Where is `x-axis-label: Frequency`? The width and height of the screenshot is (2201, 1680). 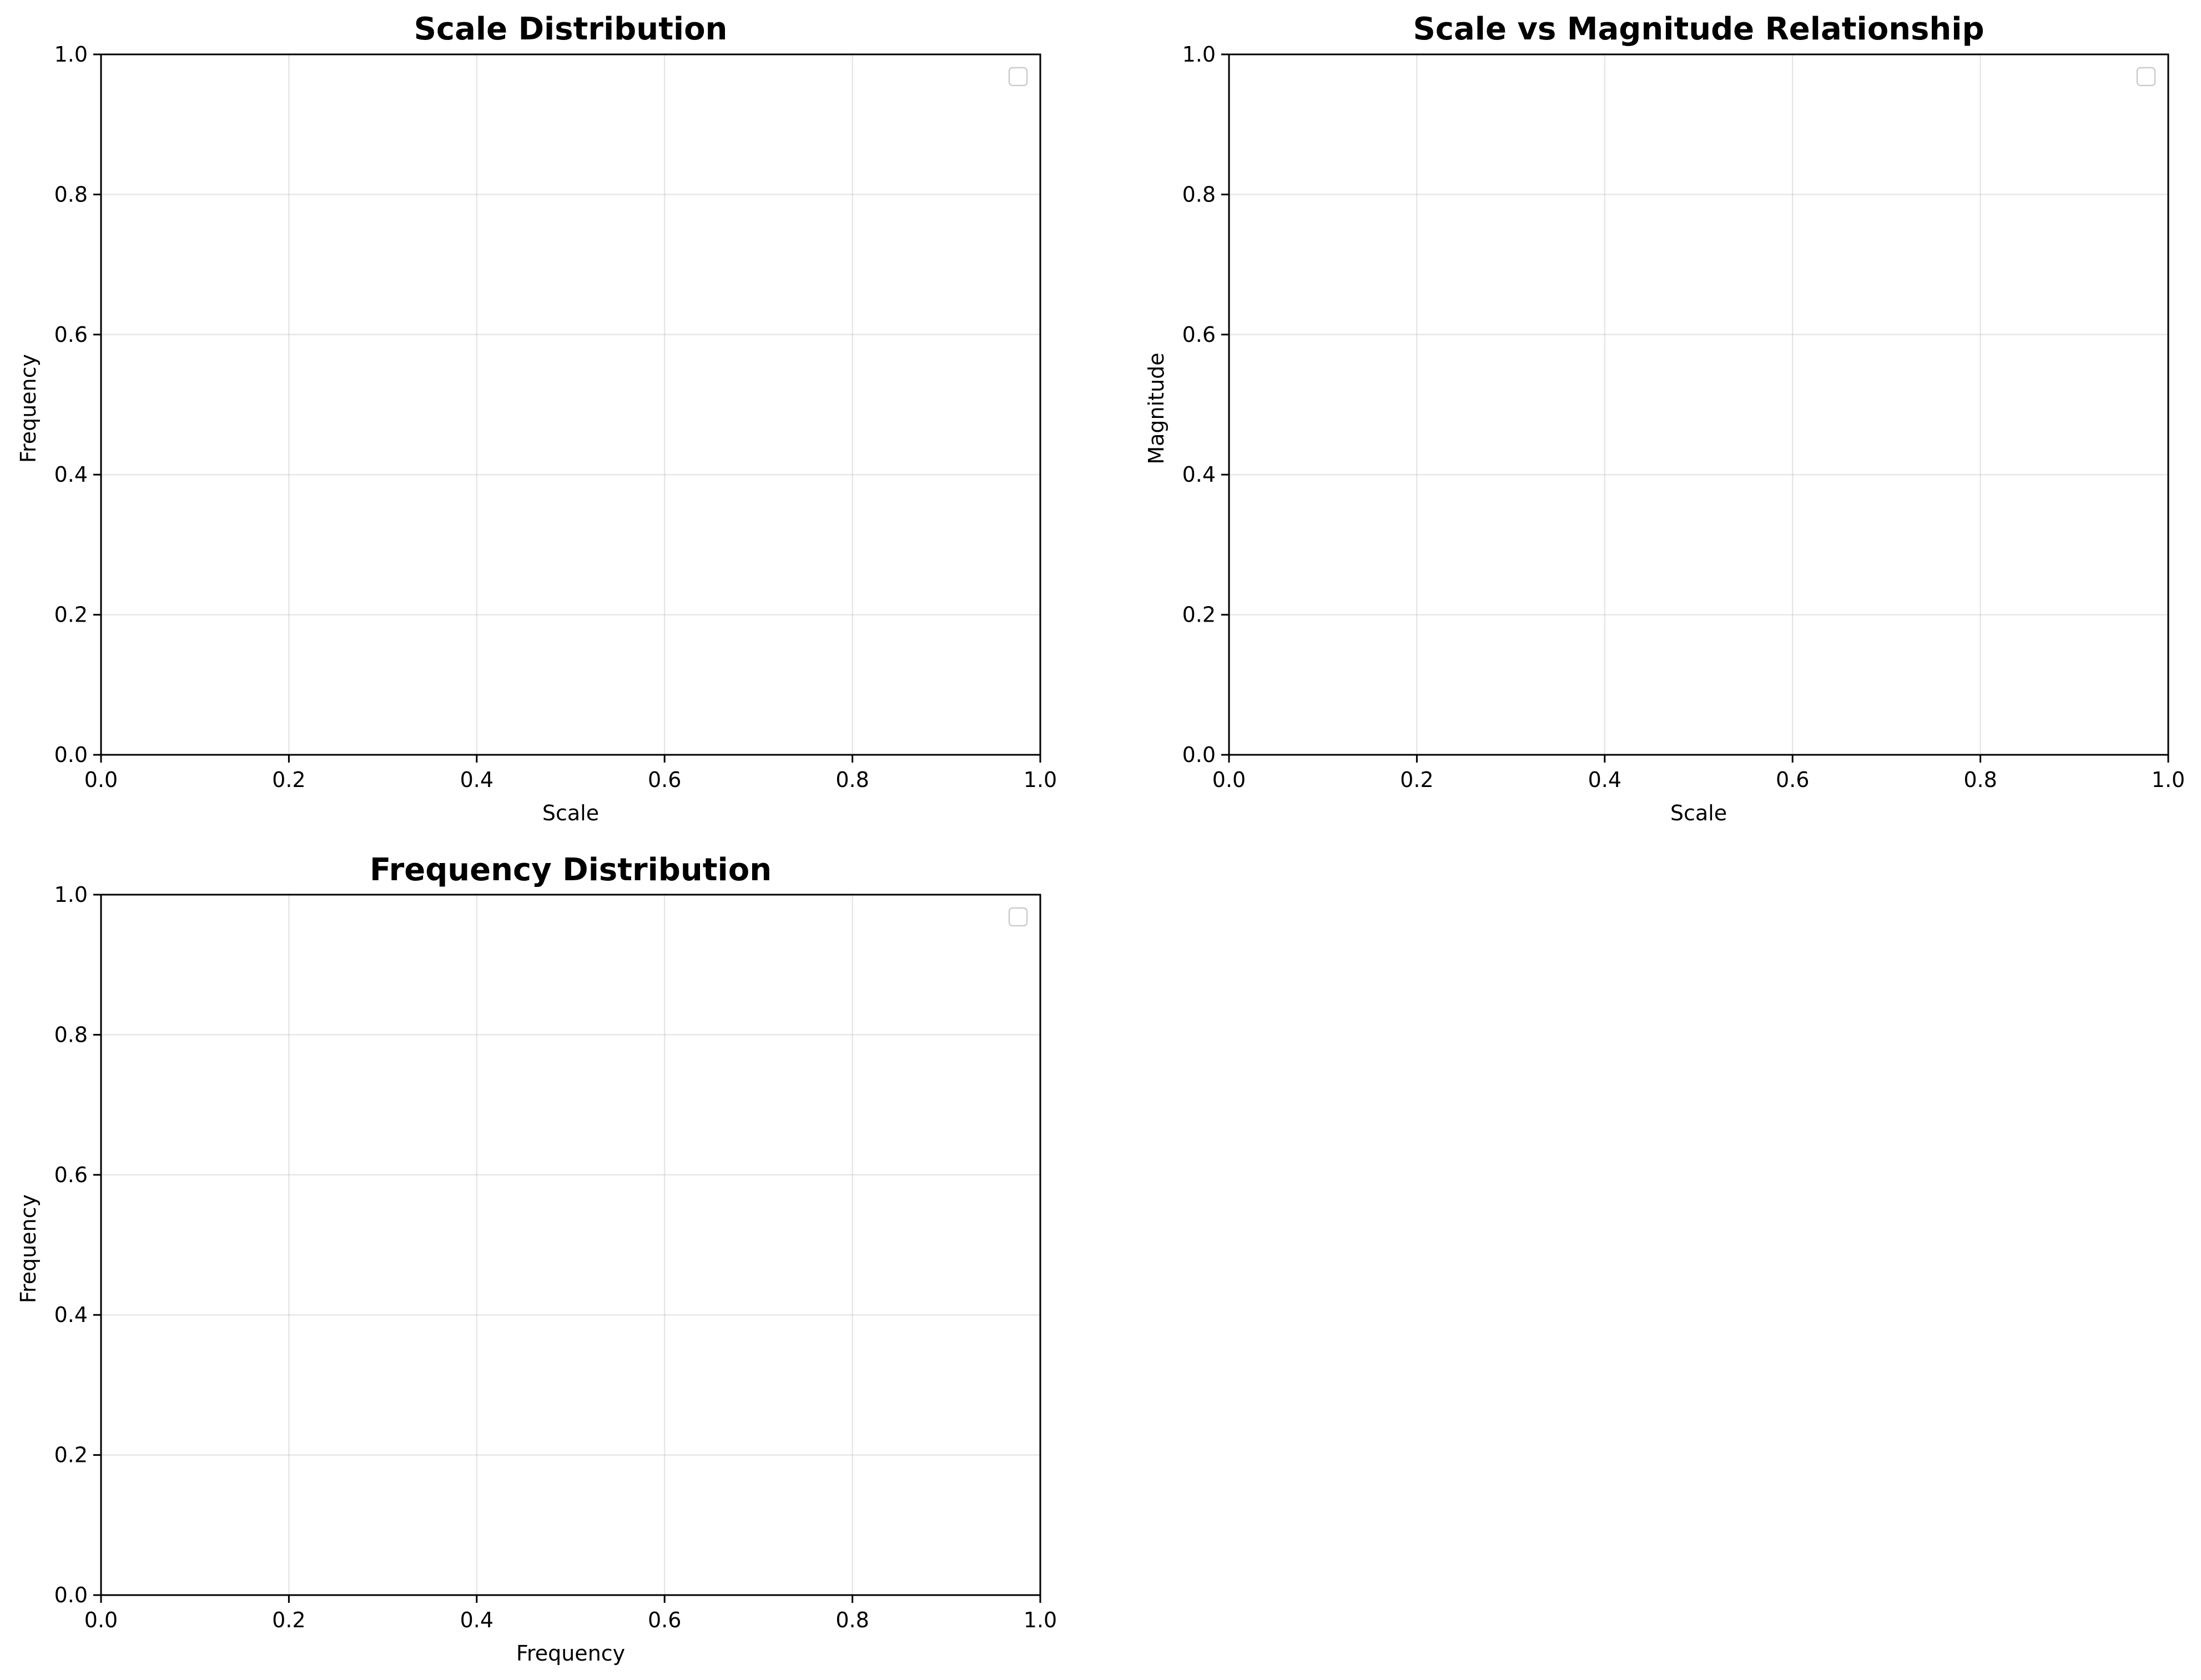
x-axis-label: Frequency is located at coordinates (570, 1653).